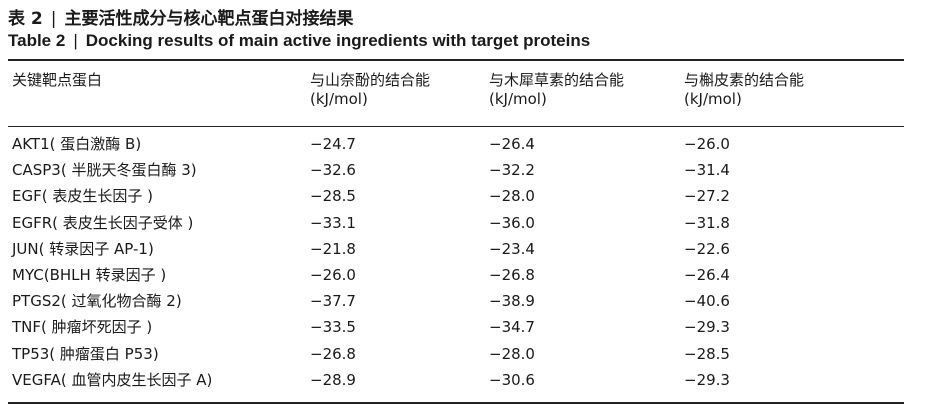  Describe the element at coordinates (77, 144) in the screenshot. I see `cell-target-protein: AKT1( 蛋白激酶 B)` at that location.